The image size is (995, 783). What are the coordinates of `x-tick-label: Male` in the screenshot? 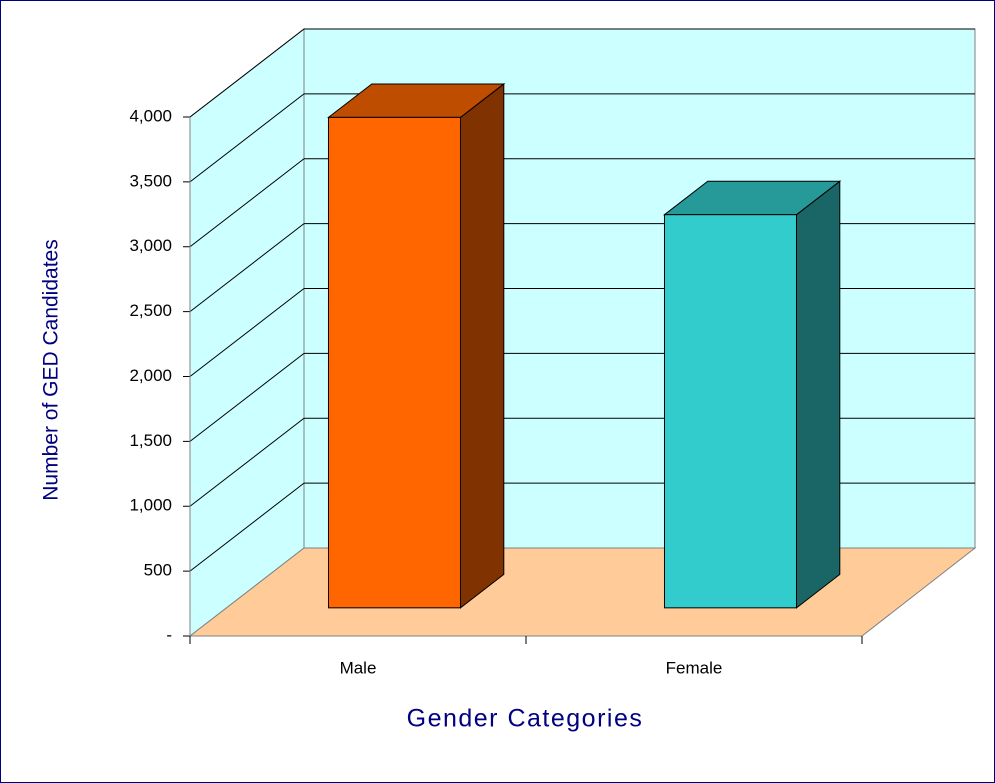 It's located at (358, 667).